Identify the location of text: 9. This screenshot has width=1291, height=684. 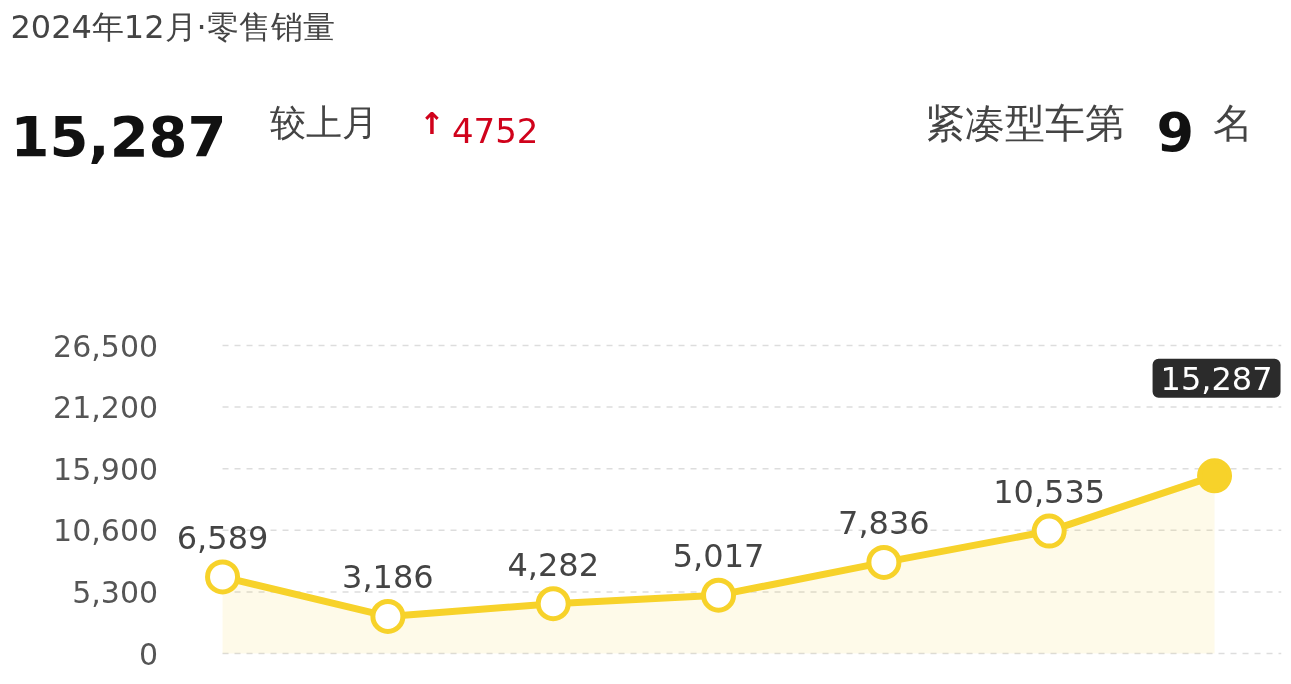
(1175, 132).